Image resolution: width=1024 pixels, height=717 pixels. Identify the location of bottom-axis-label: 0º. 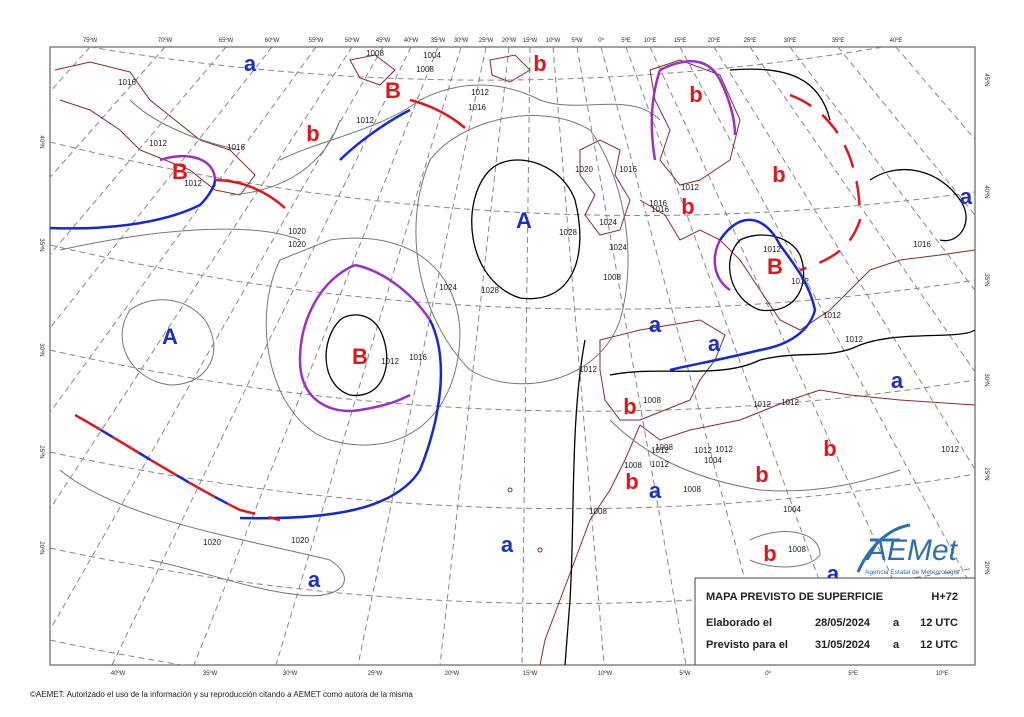
(768, 673).